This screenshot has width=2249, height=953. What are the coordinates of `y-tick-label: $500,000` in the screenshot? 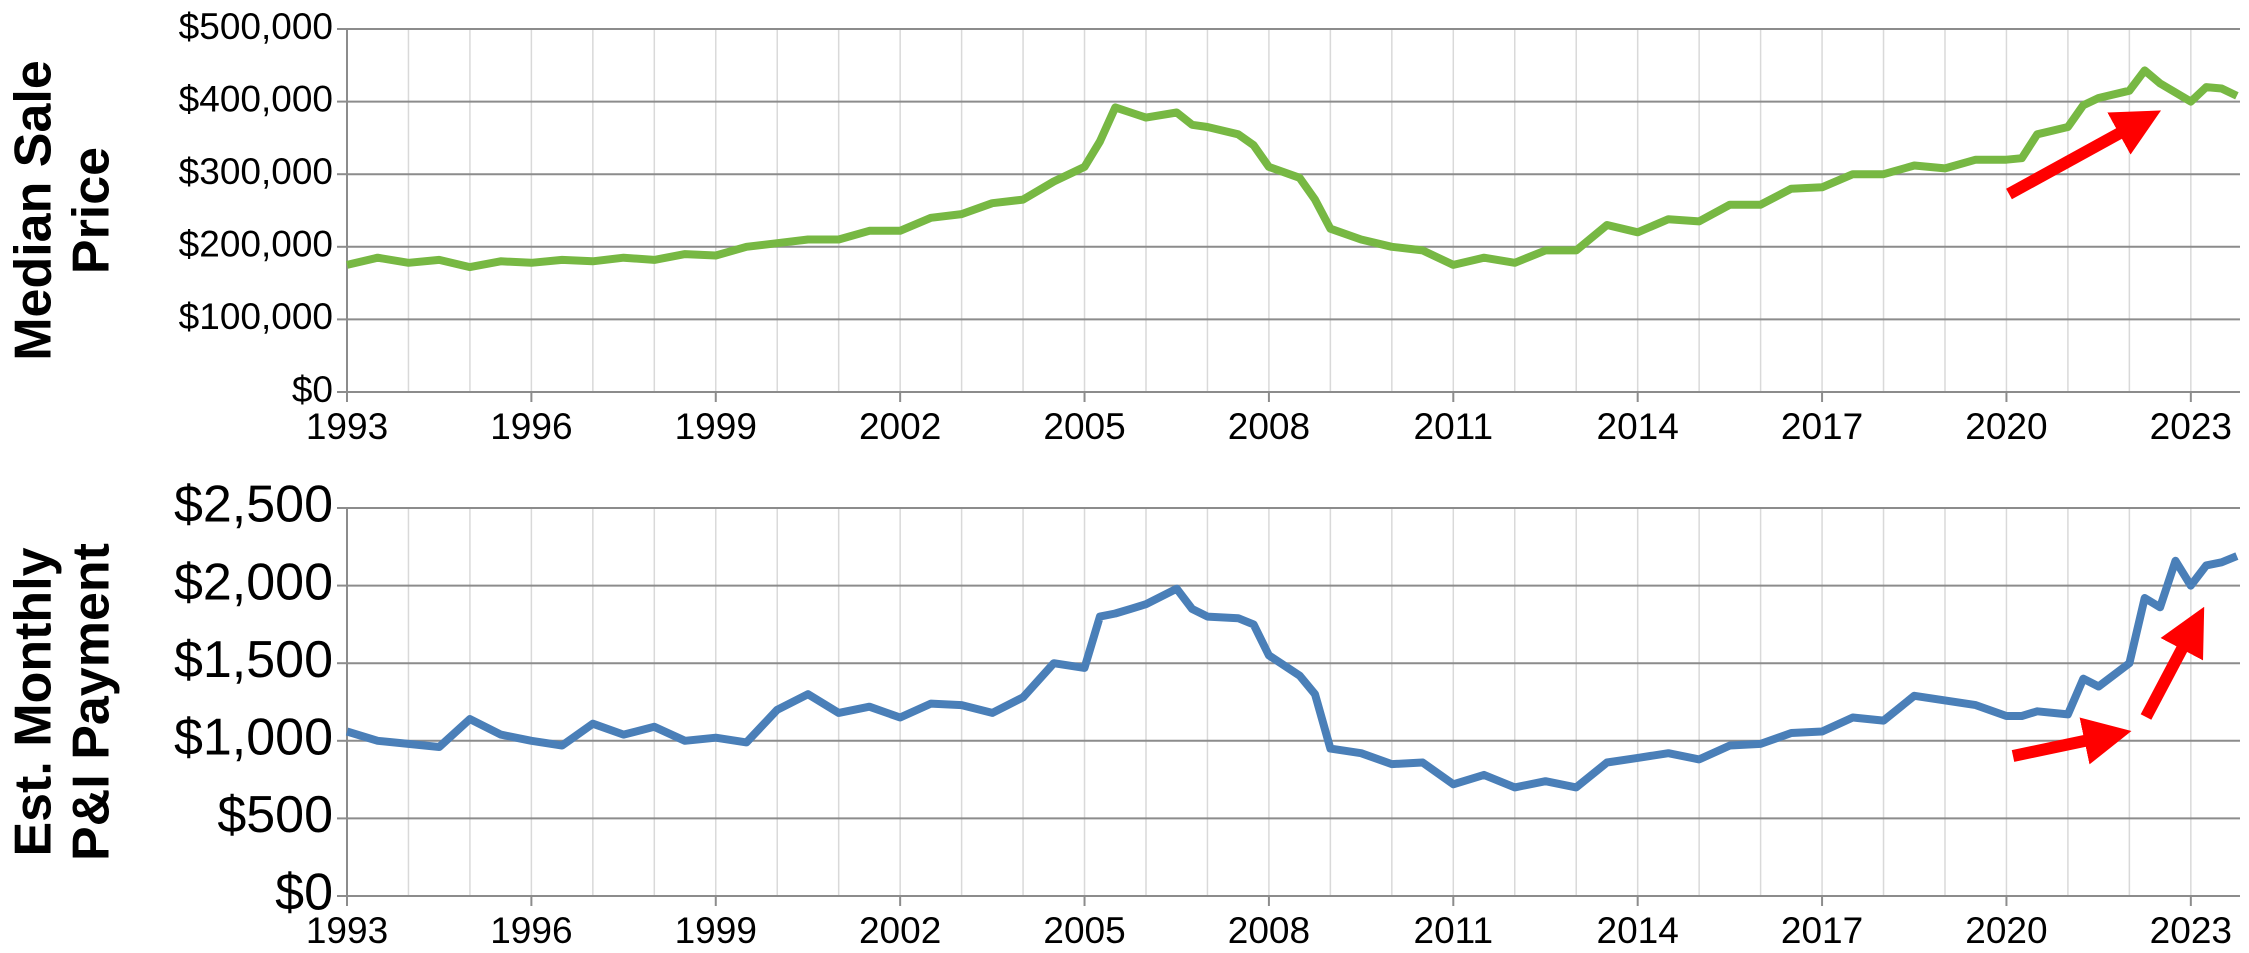 It's located at (256, 26).